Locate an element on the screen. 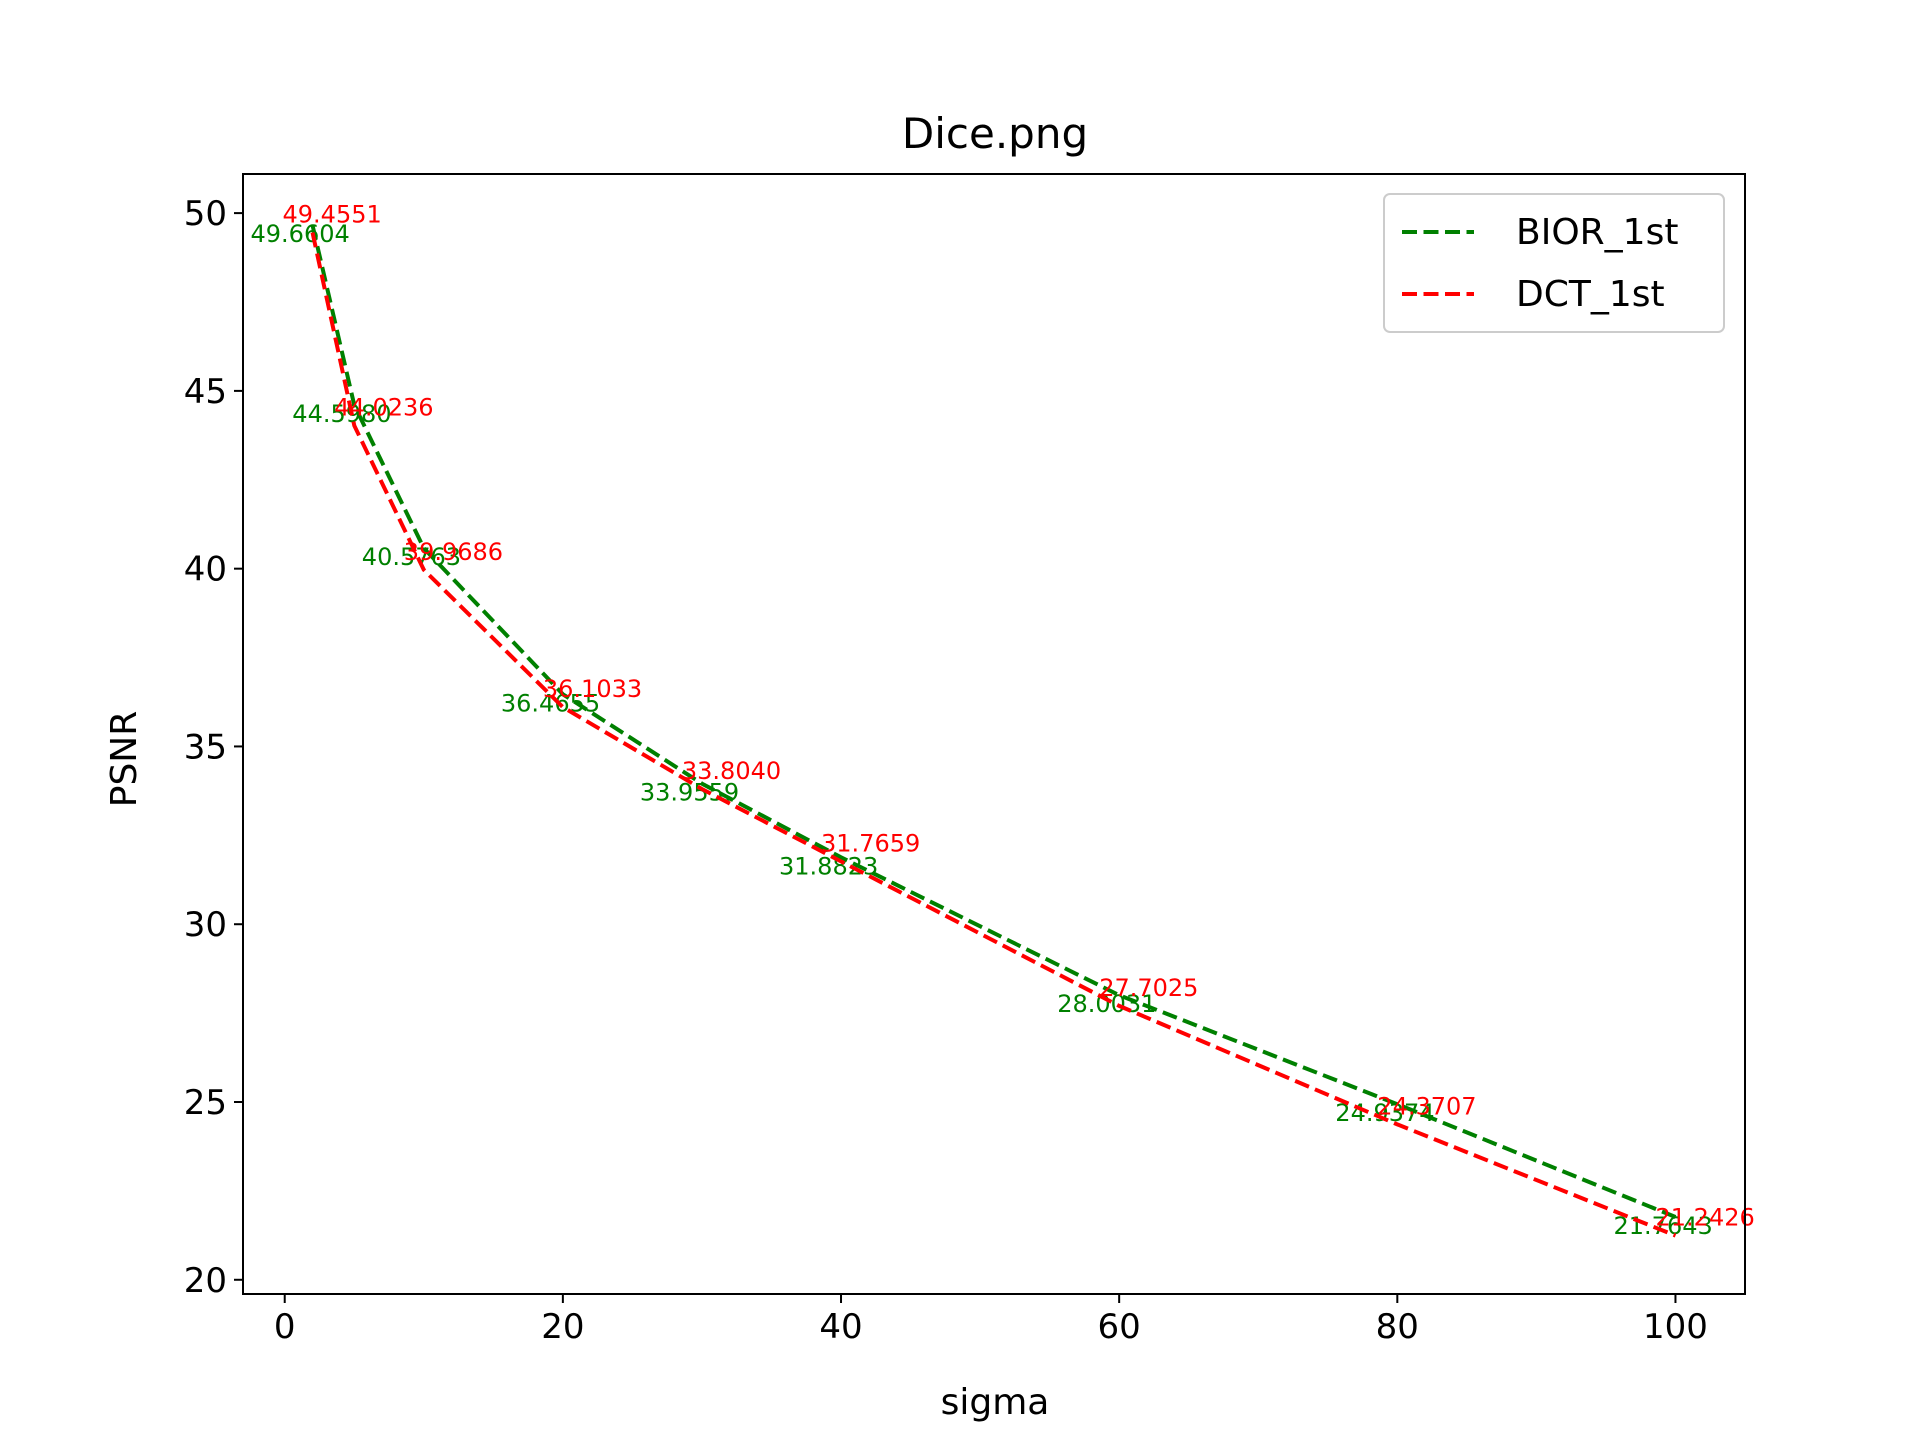 The image size is (1920, 1440). data-label-bior_1st: 49.6604 is located at coordinates (300, 234).